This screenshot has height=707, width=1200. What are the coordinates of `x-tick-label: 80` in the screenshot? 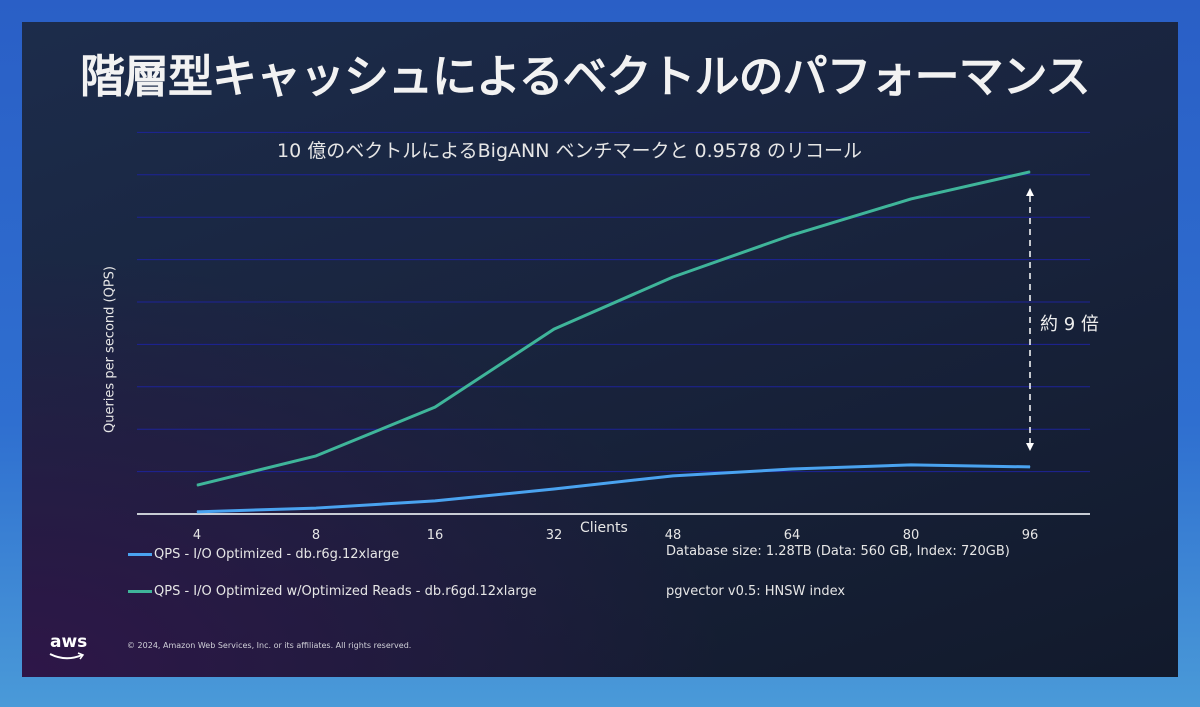 It's located at (911, 535).